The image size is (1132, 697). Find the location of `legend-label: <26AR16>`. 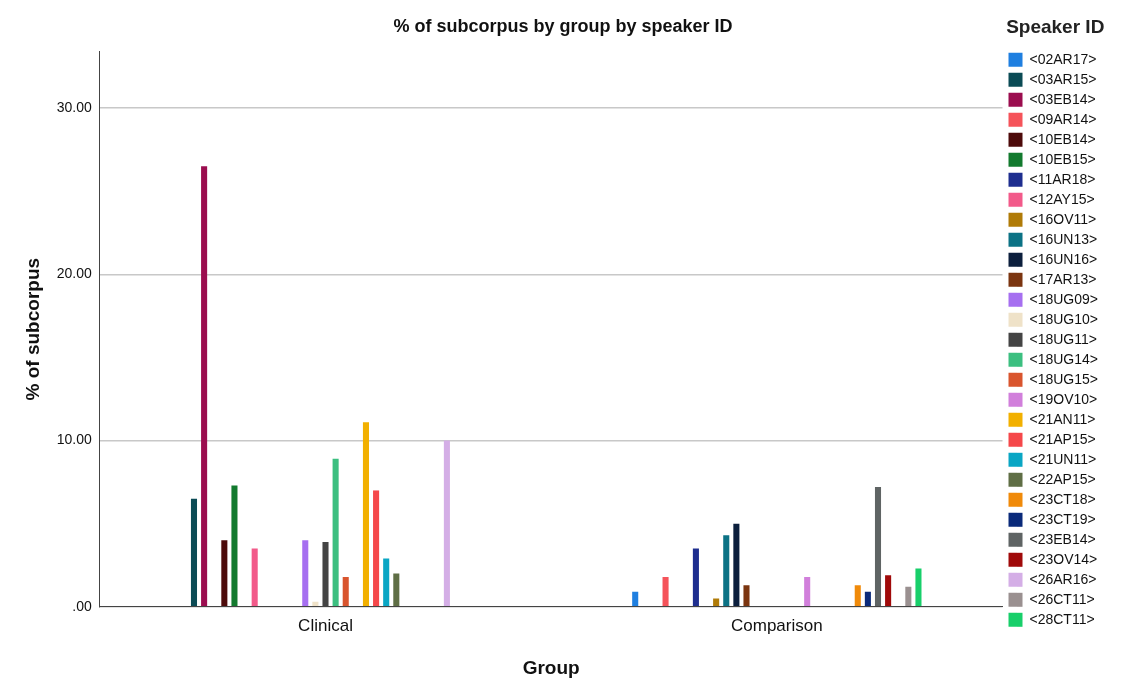

legend-label: <26AR16> is located at coordinates (1063, 578).